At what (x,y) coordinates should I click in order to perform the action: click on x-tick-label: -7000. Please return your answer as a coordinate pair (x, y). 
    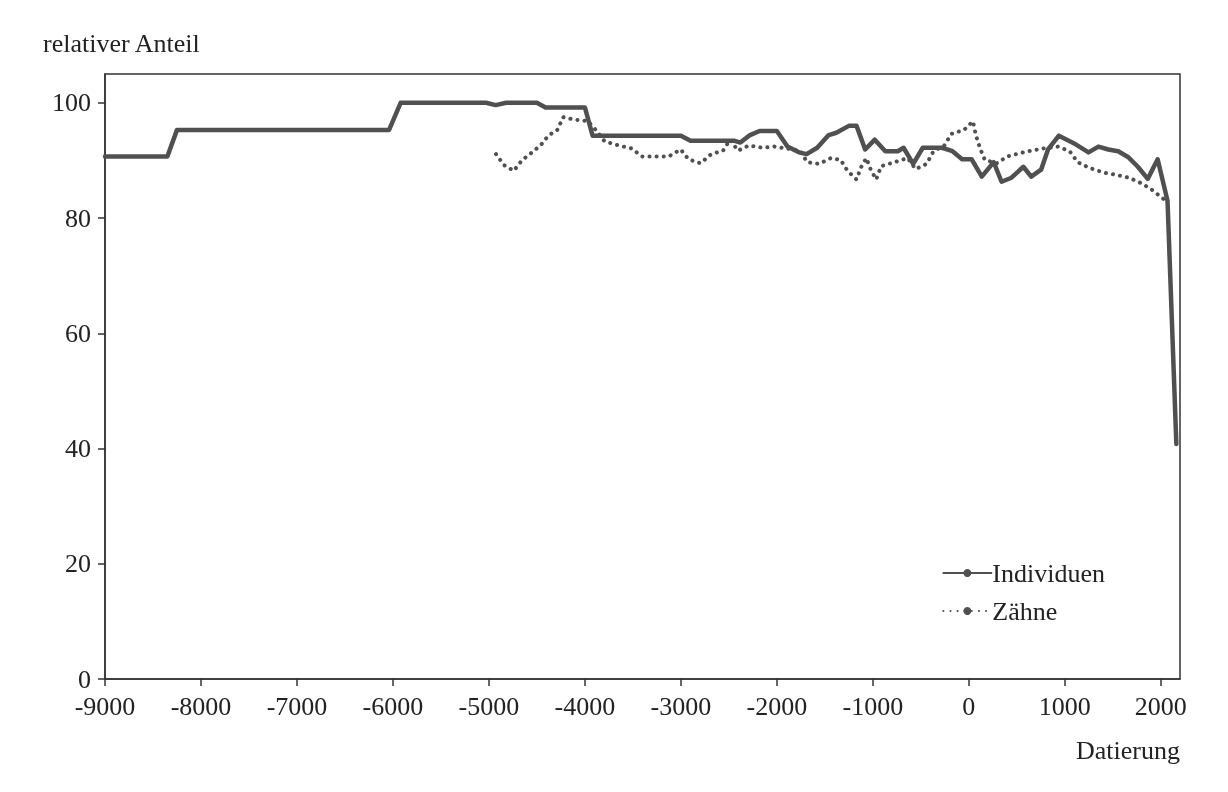
    Looking at the image, I should click on (297, 706).